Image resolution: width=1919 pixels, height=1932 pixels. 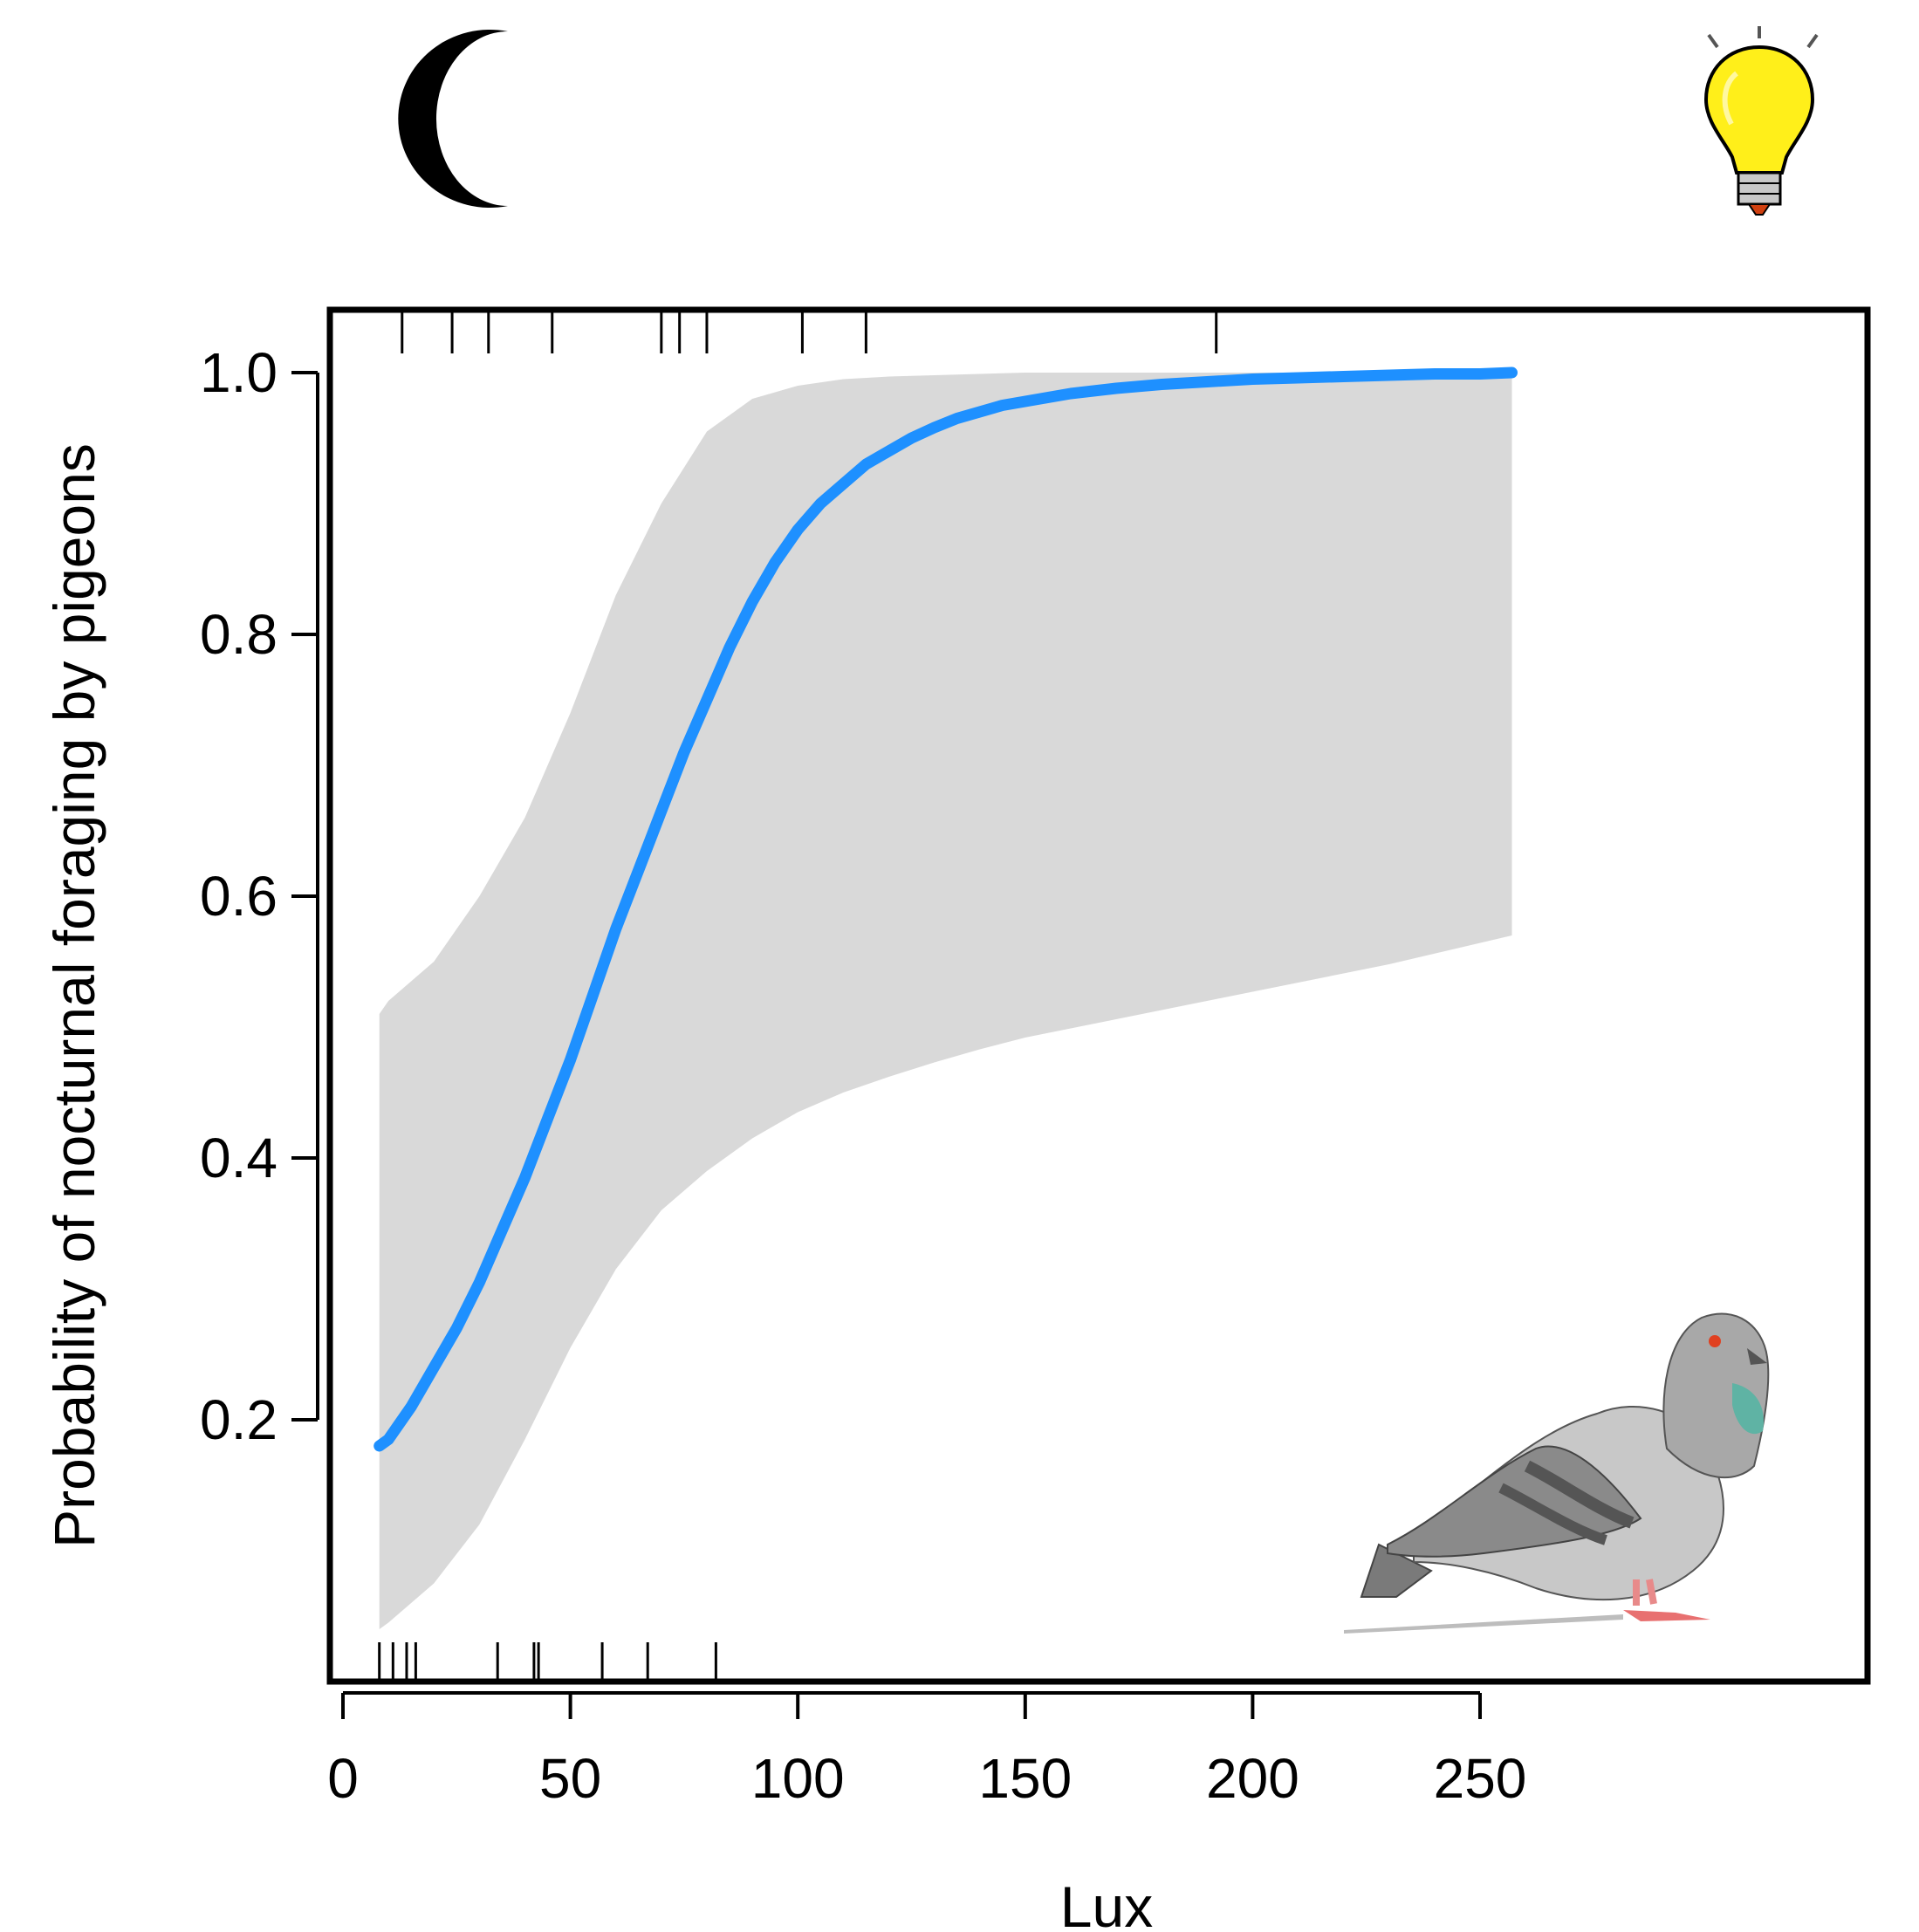 I want to click on y-tick-label: 0.2, so click(x=239, y=1419).